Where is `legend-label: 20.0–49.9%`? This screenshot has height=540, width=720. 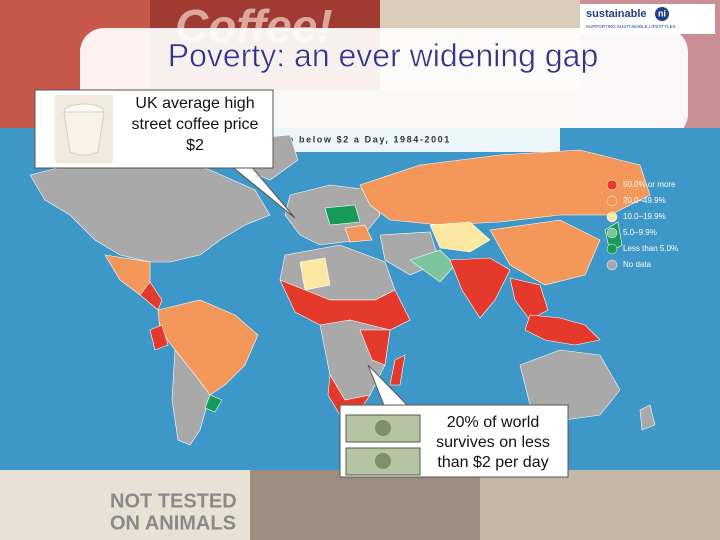 legend-label: 20.0–49.9% is located at coordinates (644, 200).